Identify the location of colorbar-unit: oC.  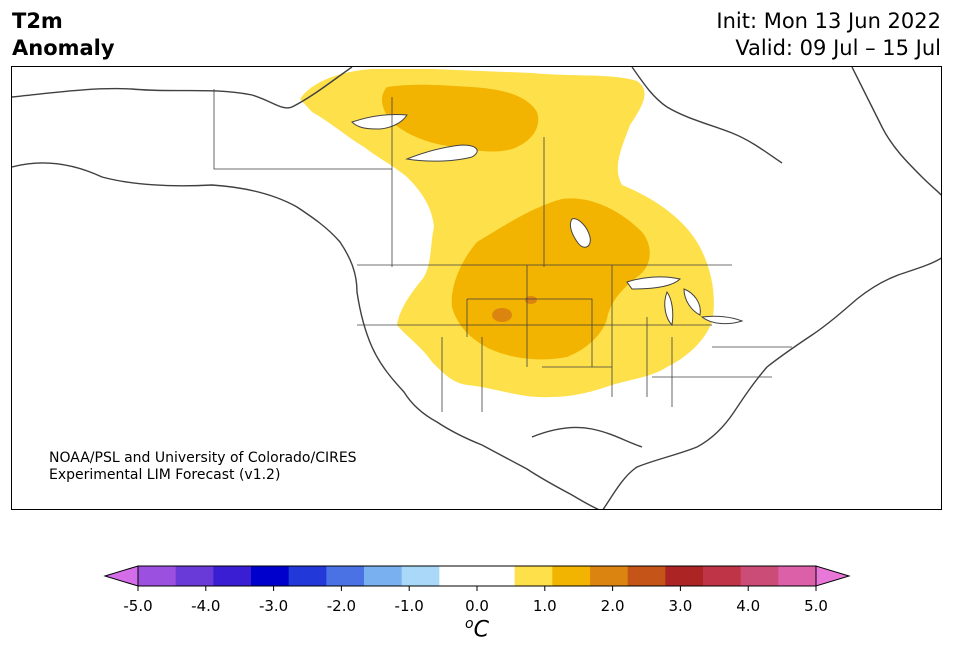
(477, 629).